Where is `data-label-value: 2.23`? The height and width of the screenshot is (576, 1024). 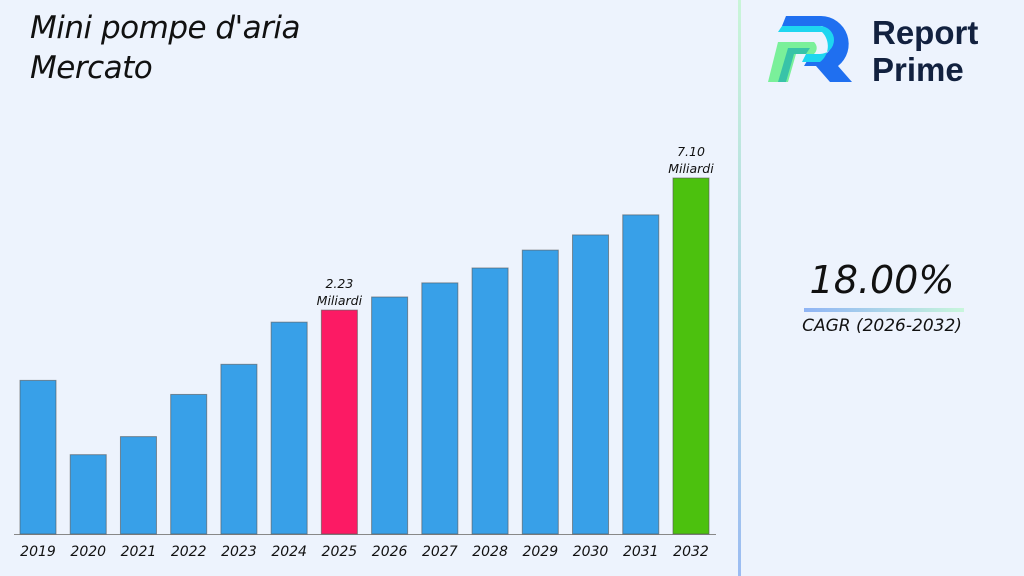 data-label-value: 2.23 is located at coordinates (339, 283).